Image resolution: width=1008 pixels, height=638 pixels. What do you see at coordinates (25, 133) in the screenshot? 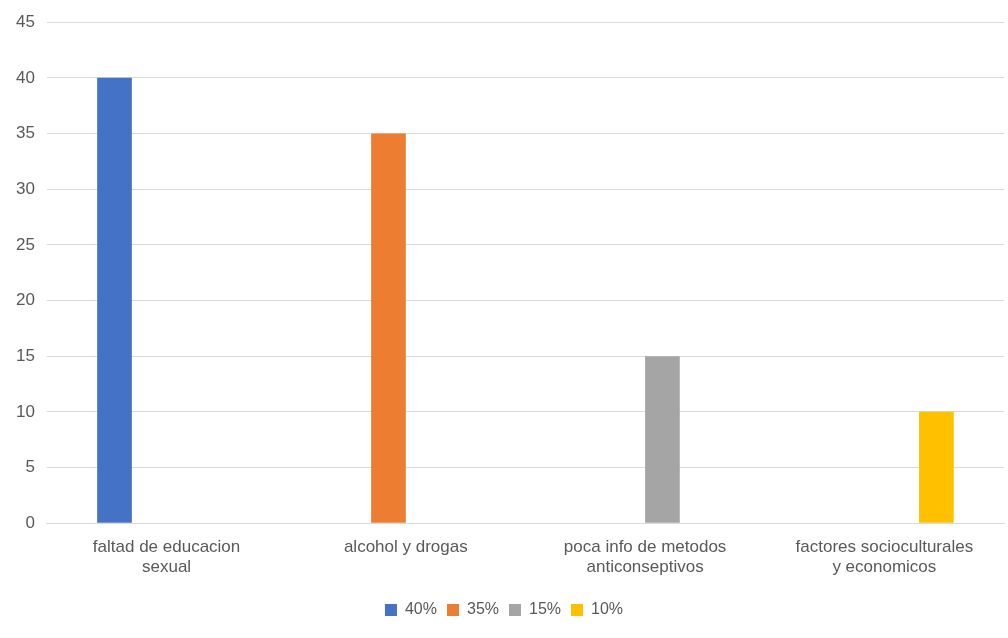
I see `y-tick-label: 35` at bounding box center [25, 133].